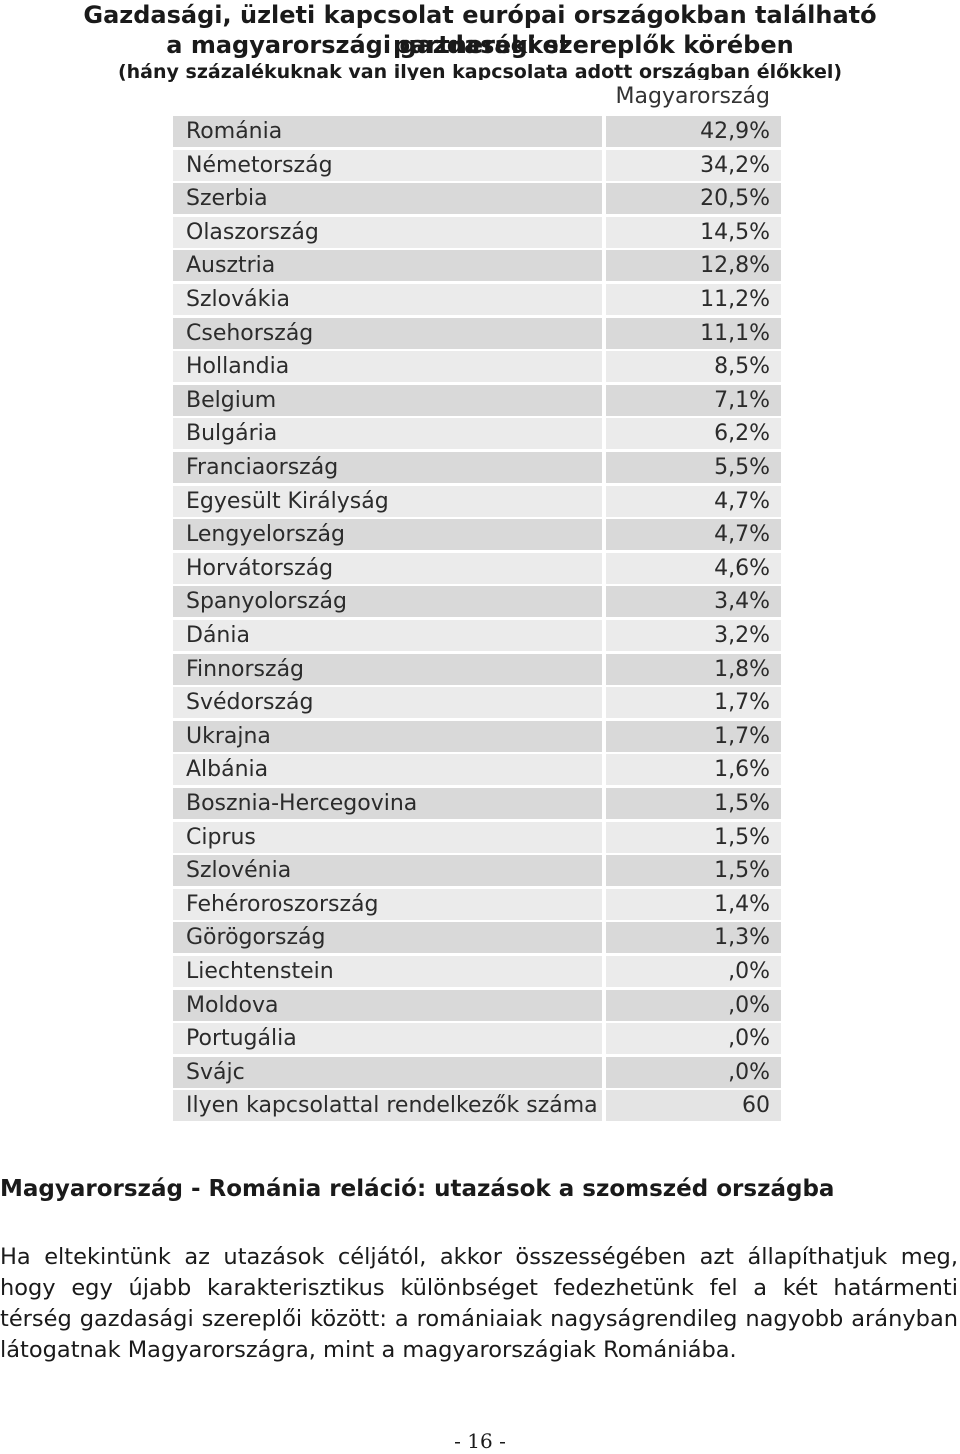 The height and width of the screenshot is (1454, 960). I want to click on table-row: Dánia 3,2%, so click(477, 635).